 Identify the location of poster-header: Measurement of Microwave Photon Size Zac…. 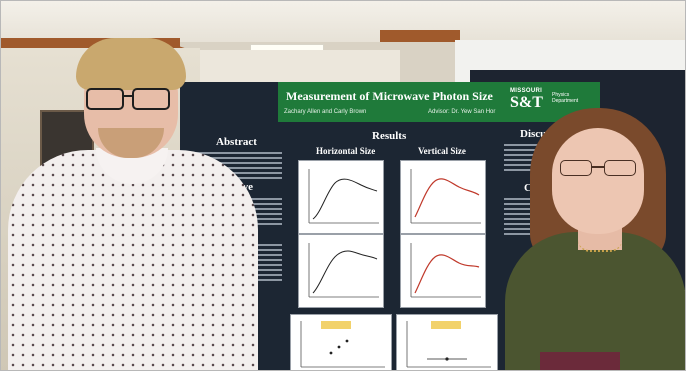
(439, 102).